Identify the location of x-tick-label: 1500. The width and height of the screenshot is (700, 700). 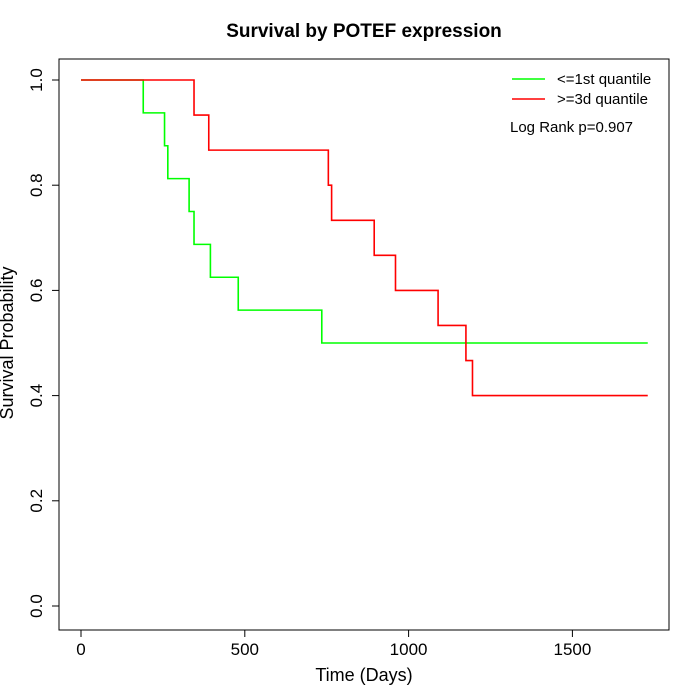
(572, 649).